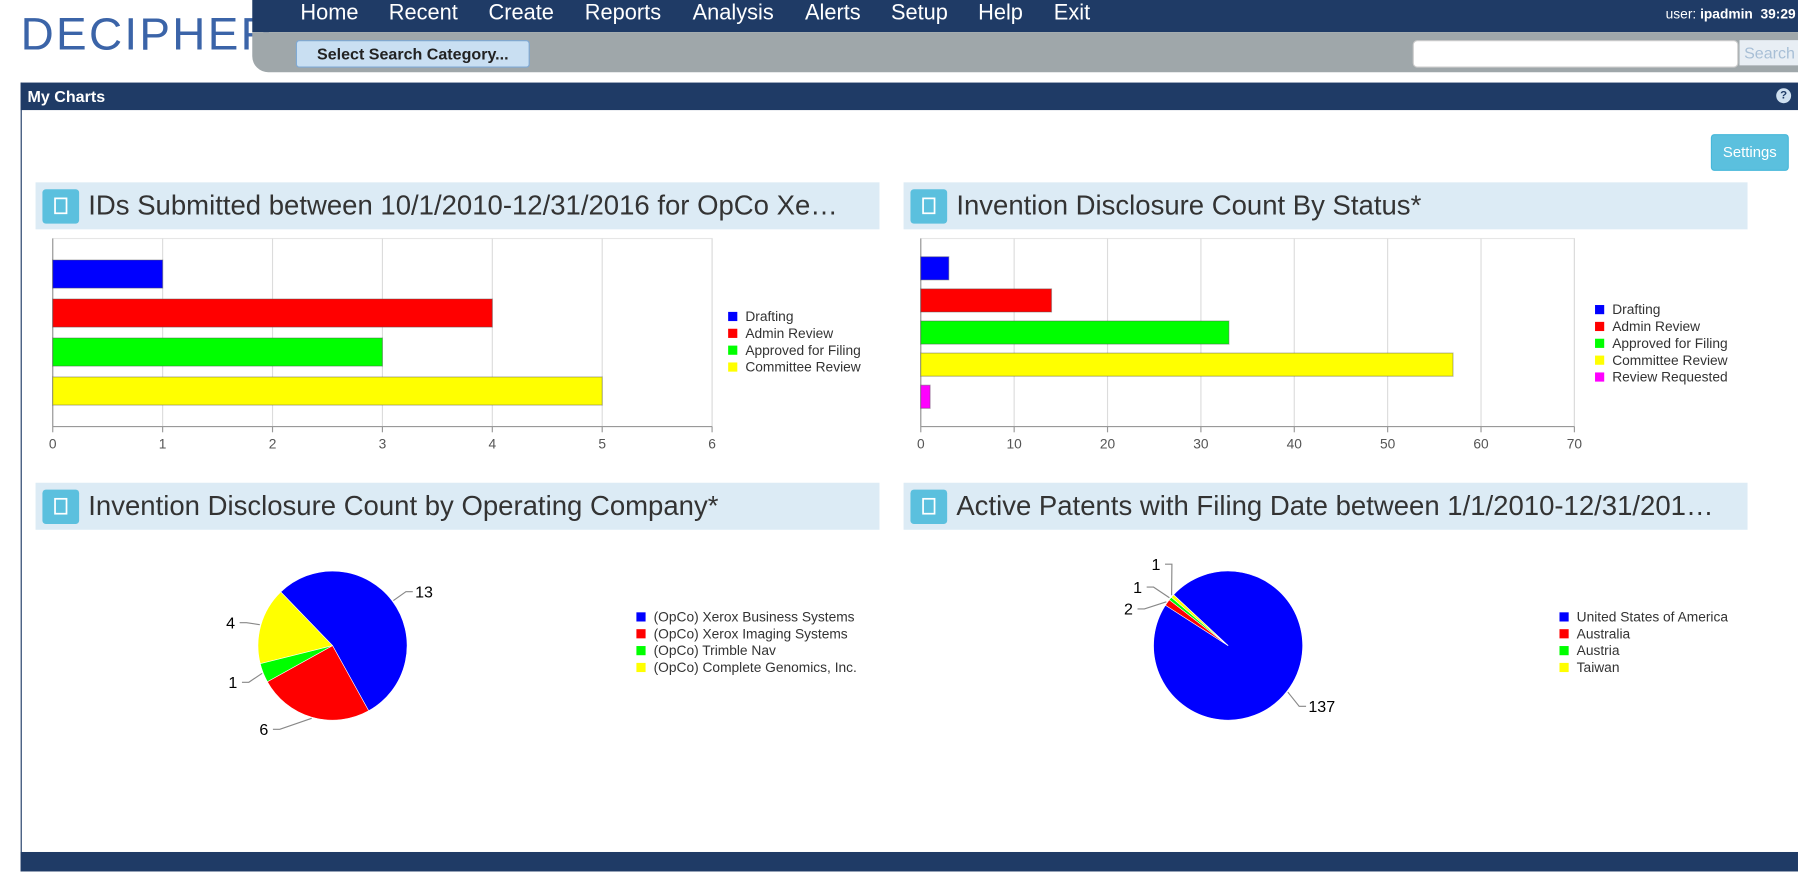 The width and height of the screenshot is (1798, 881). Describe the element at coordinates (1108, 443) in the screenshot. I see `x-tick-label: 20` at that location.